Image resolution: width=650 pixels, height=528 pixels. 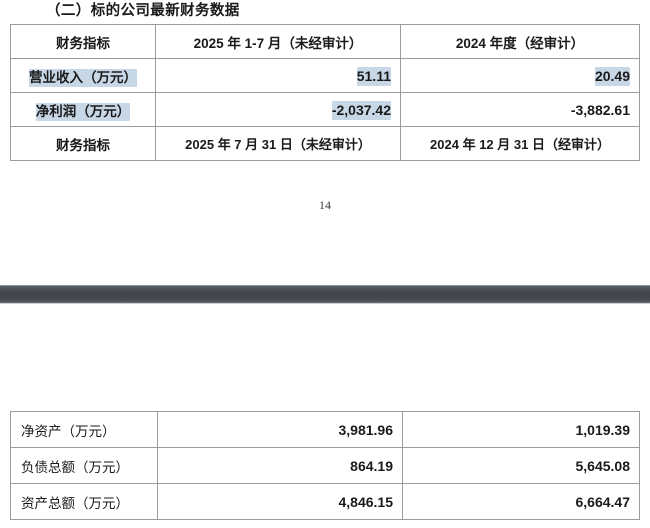 What do you see at coordinates (520, 41) in the screenshot?
I see `column-header-period-2024: 2024 年度（经审计）` at bounding box center [520, 41].